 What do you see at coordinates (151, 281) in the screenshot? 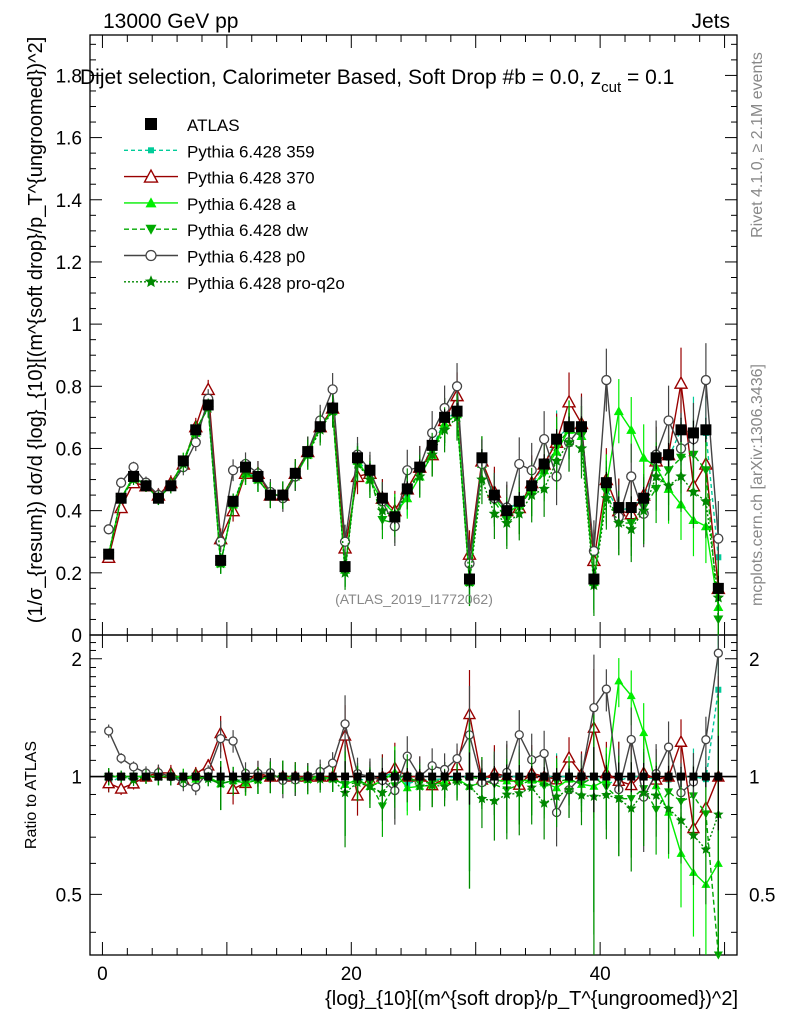
I see `legend-marker-pythia-6-428-pro-q2o` at bounding box center [151, 281].